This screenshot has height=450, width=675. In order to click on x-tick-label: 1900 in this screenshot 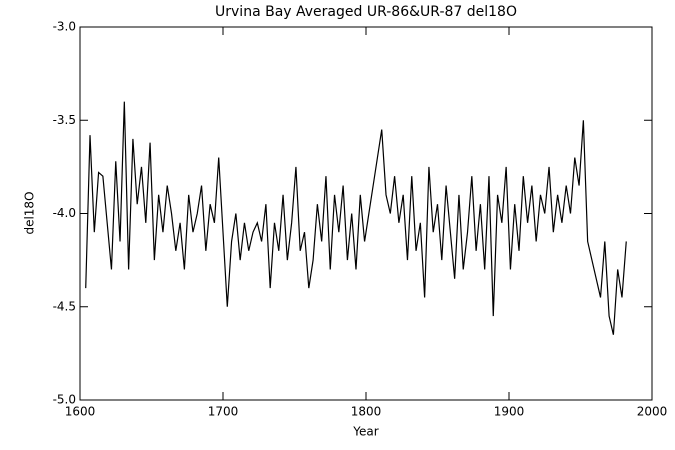, I will do `click(509, 412)`.